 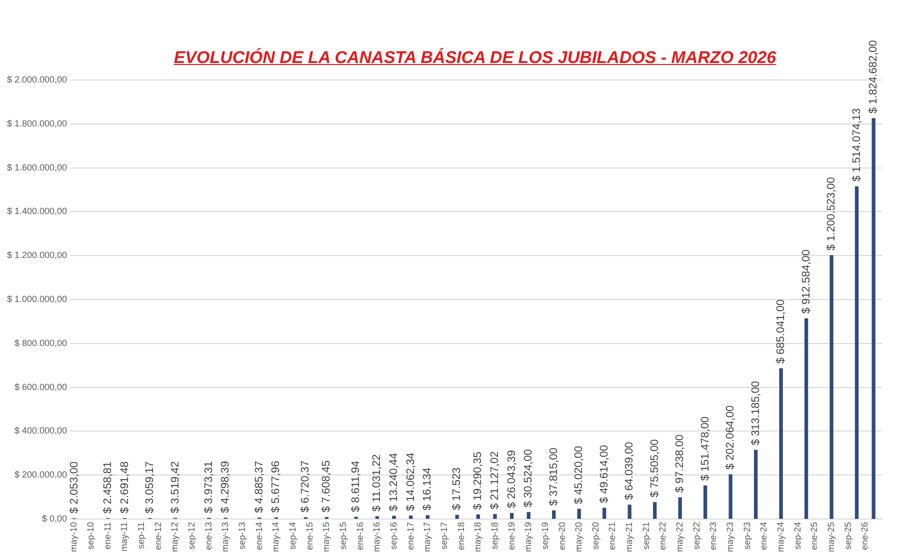 What do you see at coordinates (847, 536) in the screenshot?
I see `x-tick-label: sep-25` at bounding box center [847, 536].